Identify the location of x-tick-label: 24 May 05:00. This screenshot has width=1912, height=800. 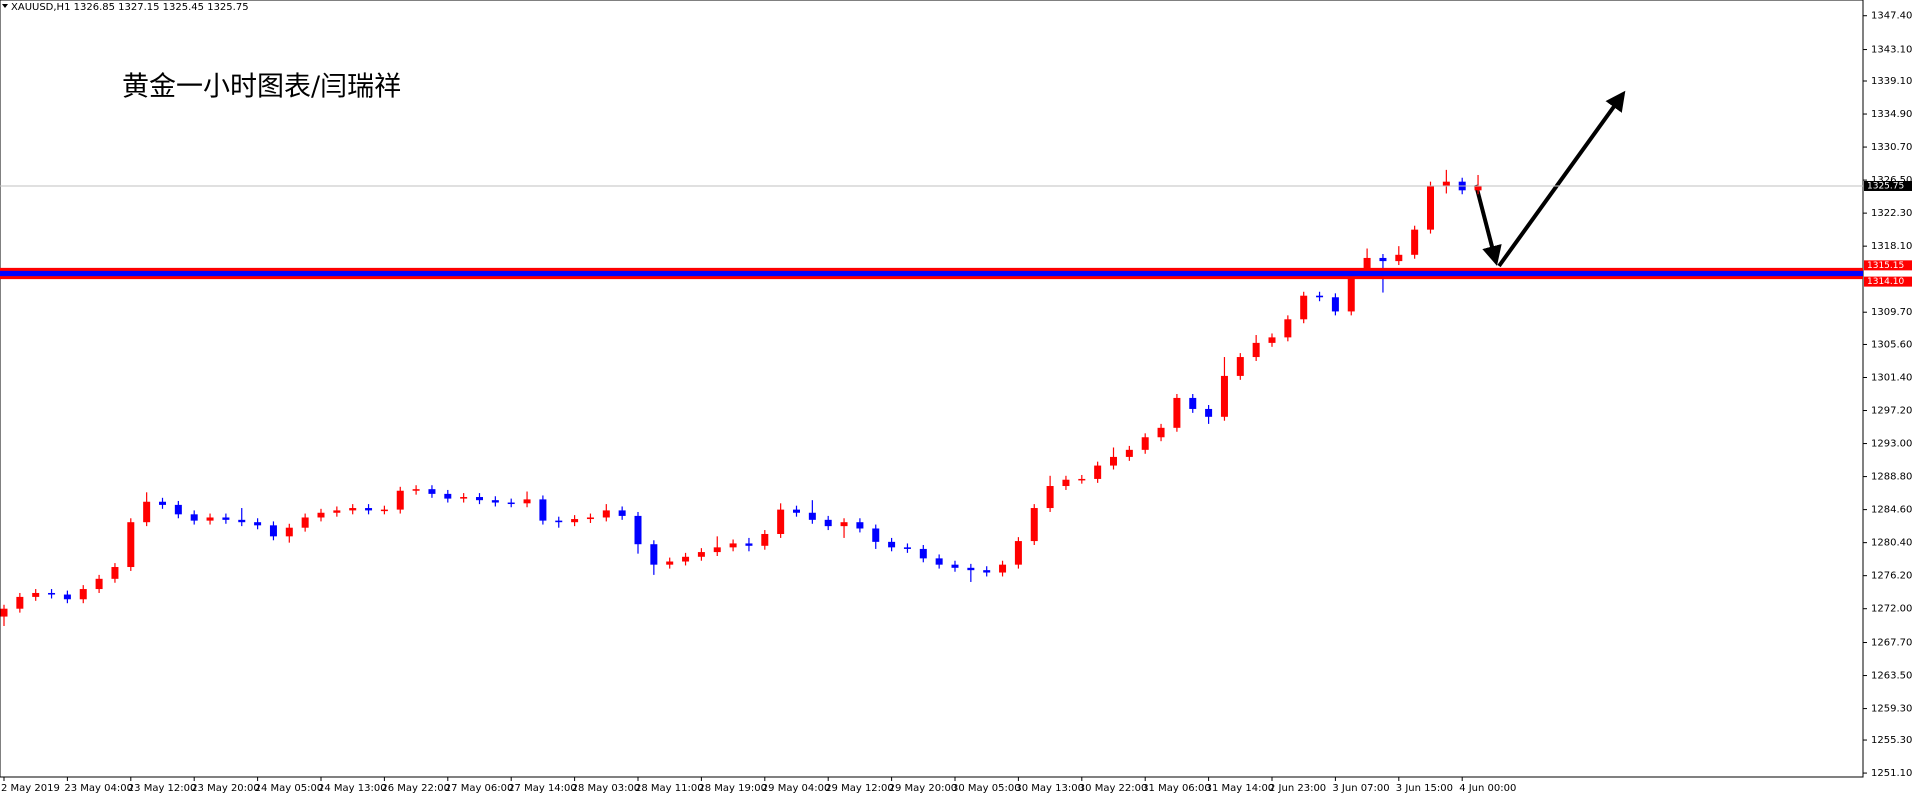
(289, 788).